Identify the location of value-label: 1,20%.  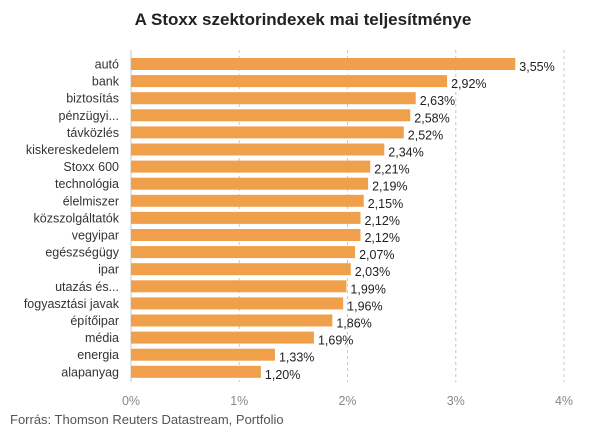
(282, 375).